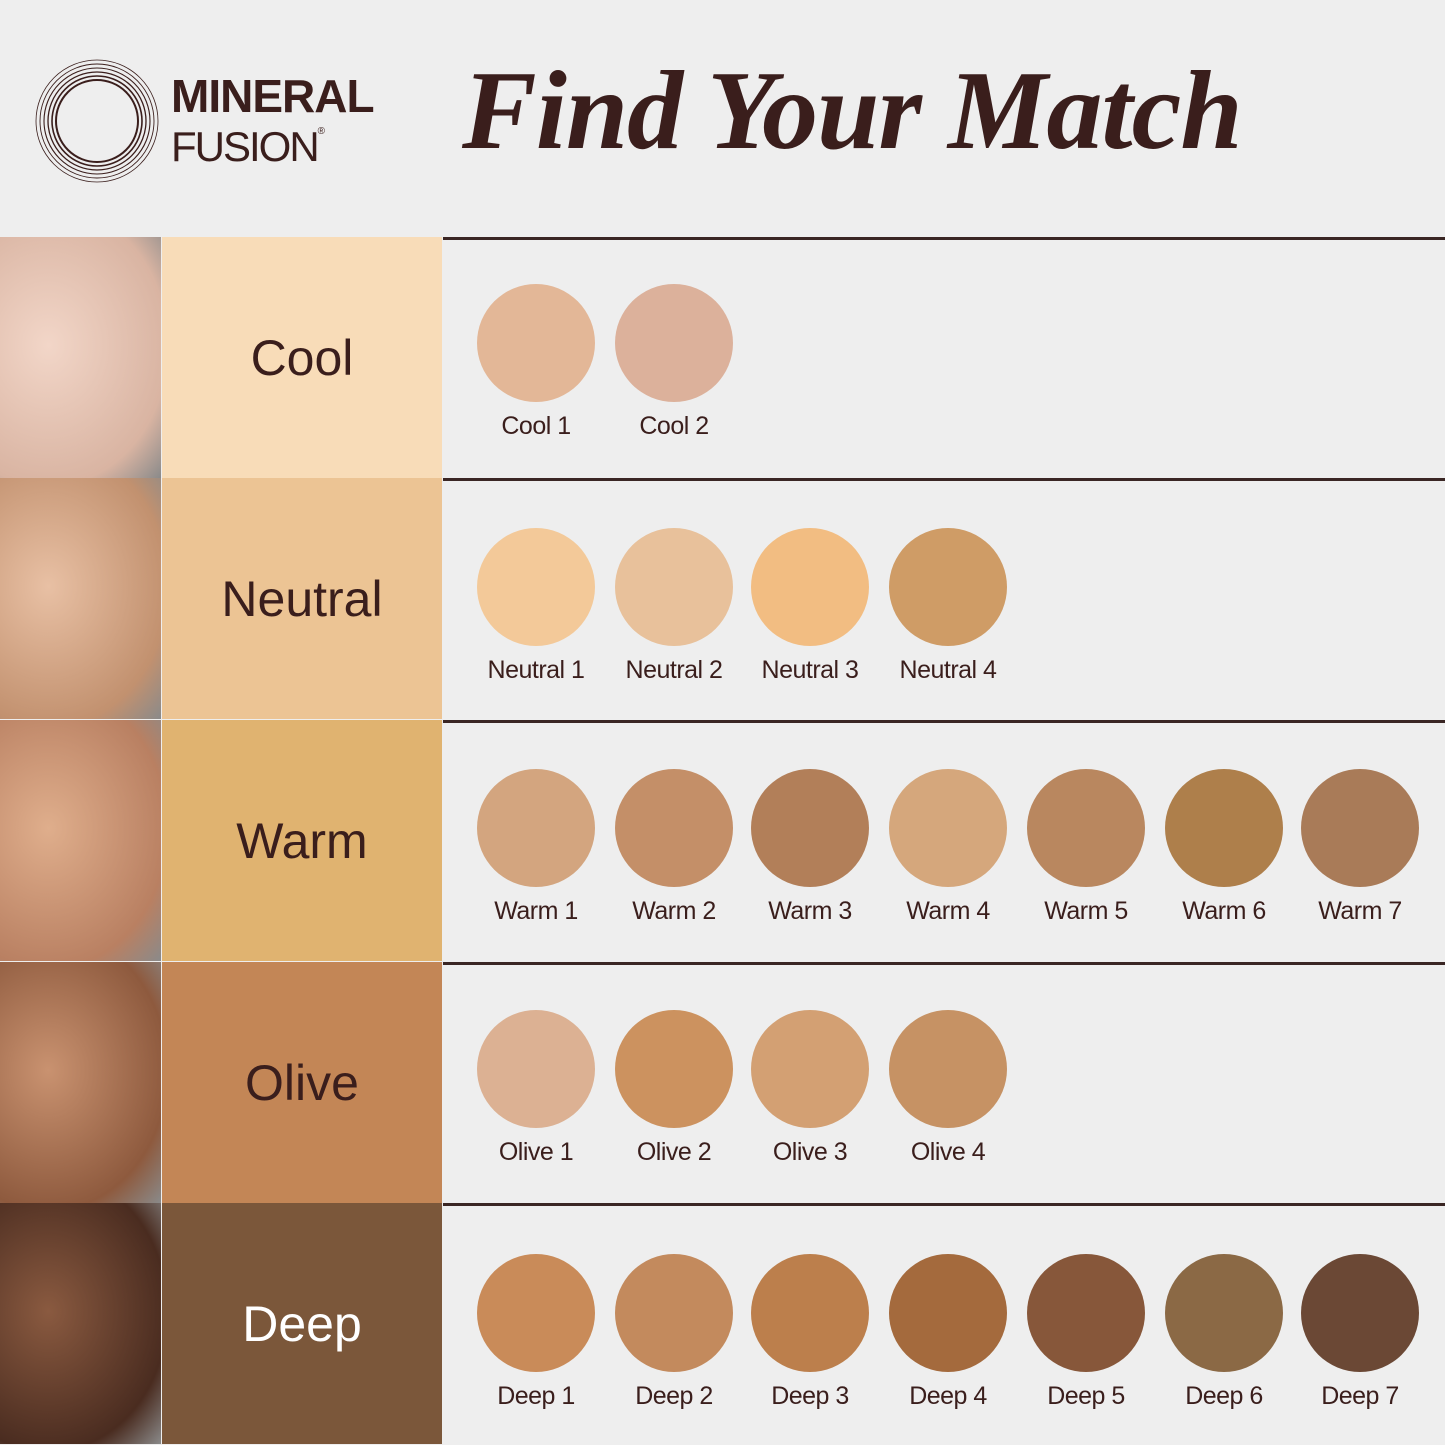 This screenshot has height=1445, width=1445. What do you see at coordinates (302, 840) in the screenshot?
I see `tone-label: Warm` at bounding box center [302, 840].